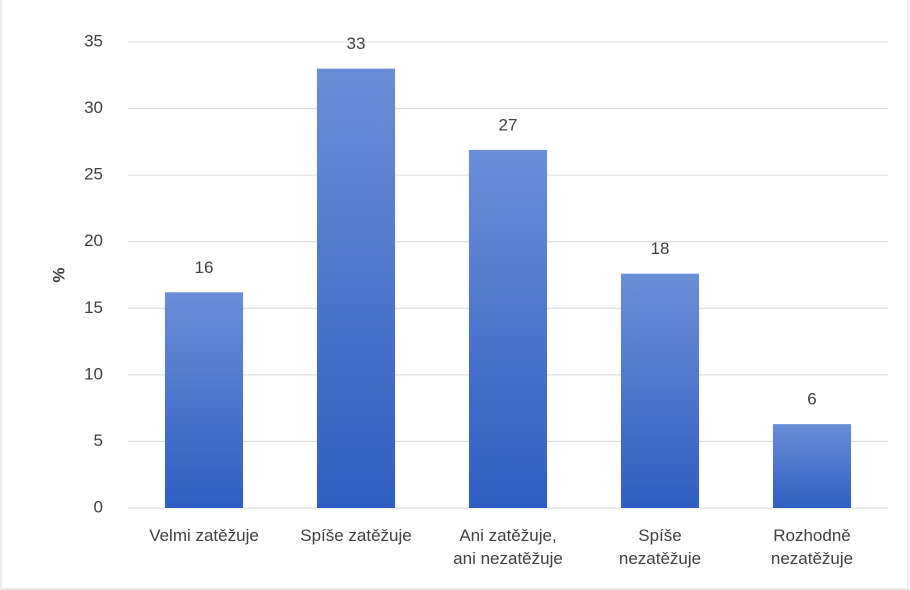 This screenshot has height=590, width=910. Describe the element at coordinates (98, 506) in the screenshot. I see `y-tick-label: 0` at that location.